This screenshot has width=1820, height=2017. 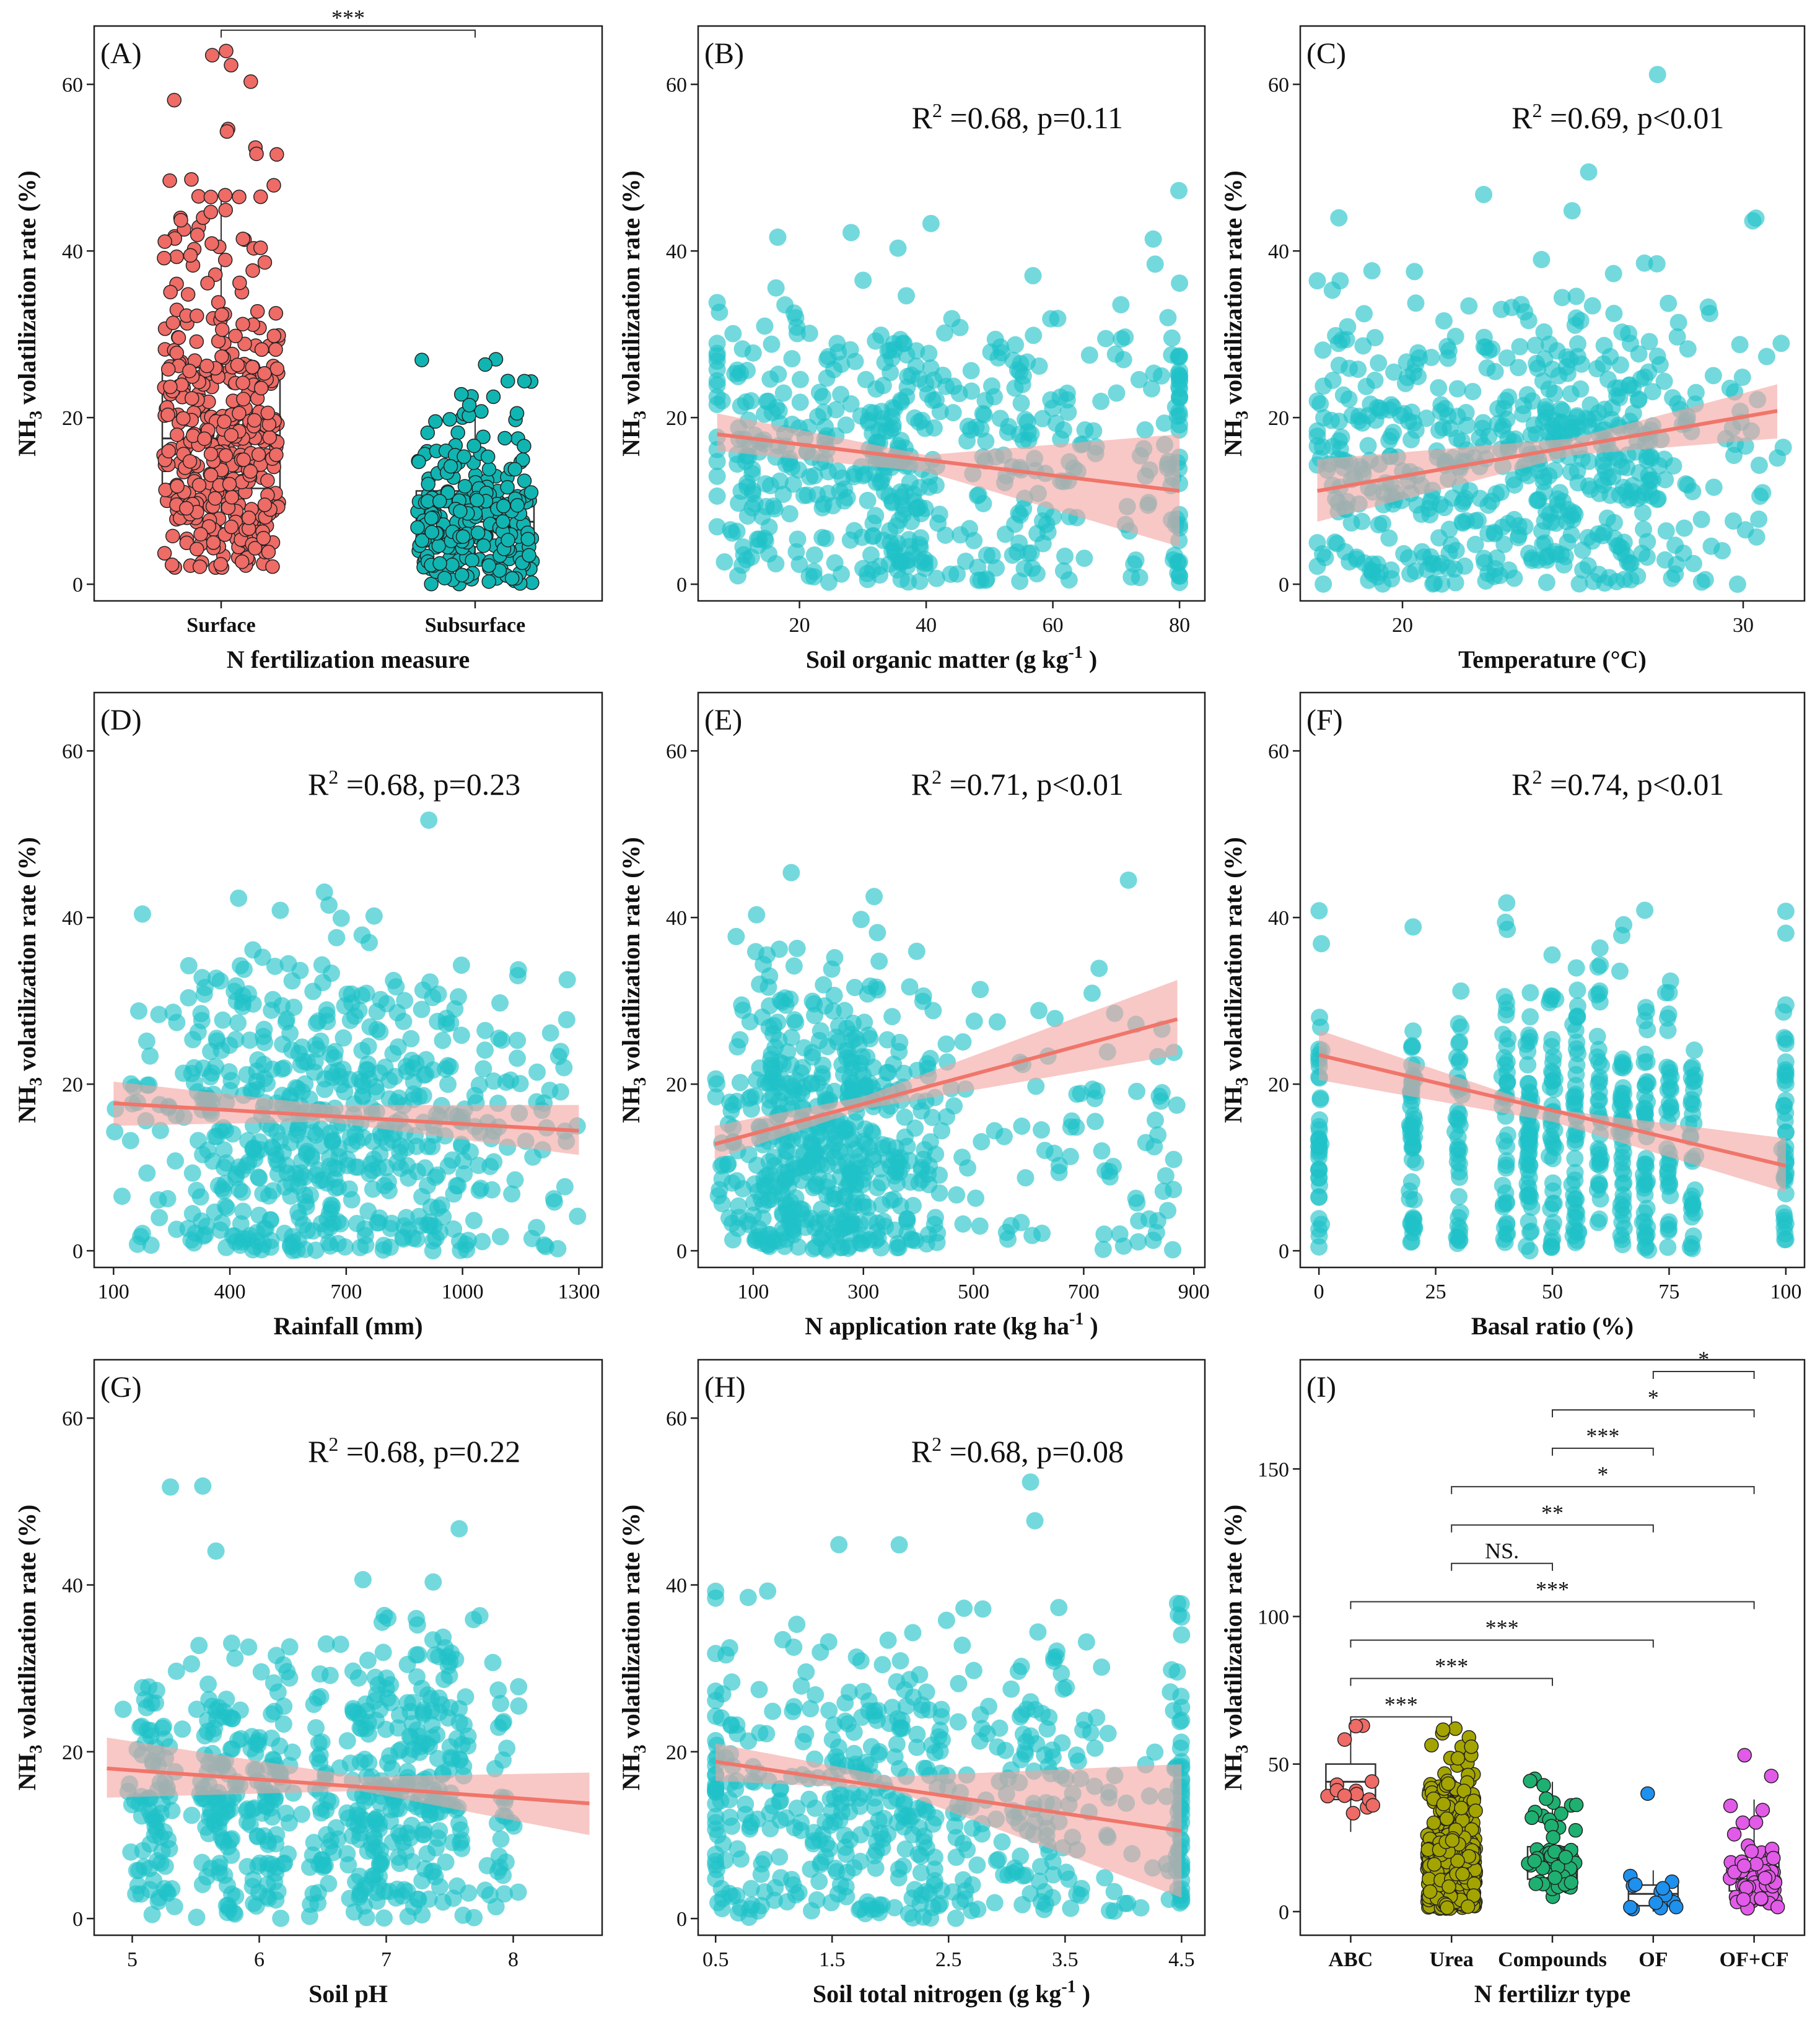 I want to click on y-title-part: NH, so click(x=1233, y=1104).